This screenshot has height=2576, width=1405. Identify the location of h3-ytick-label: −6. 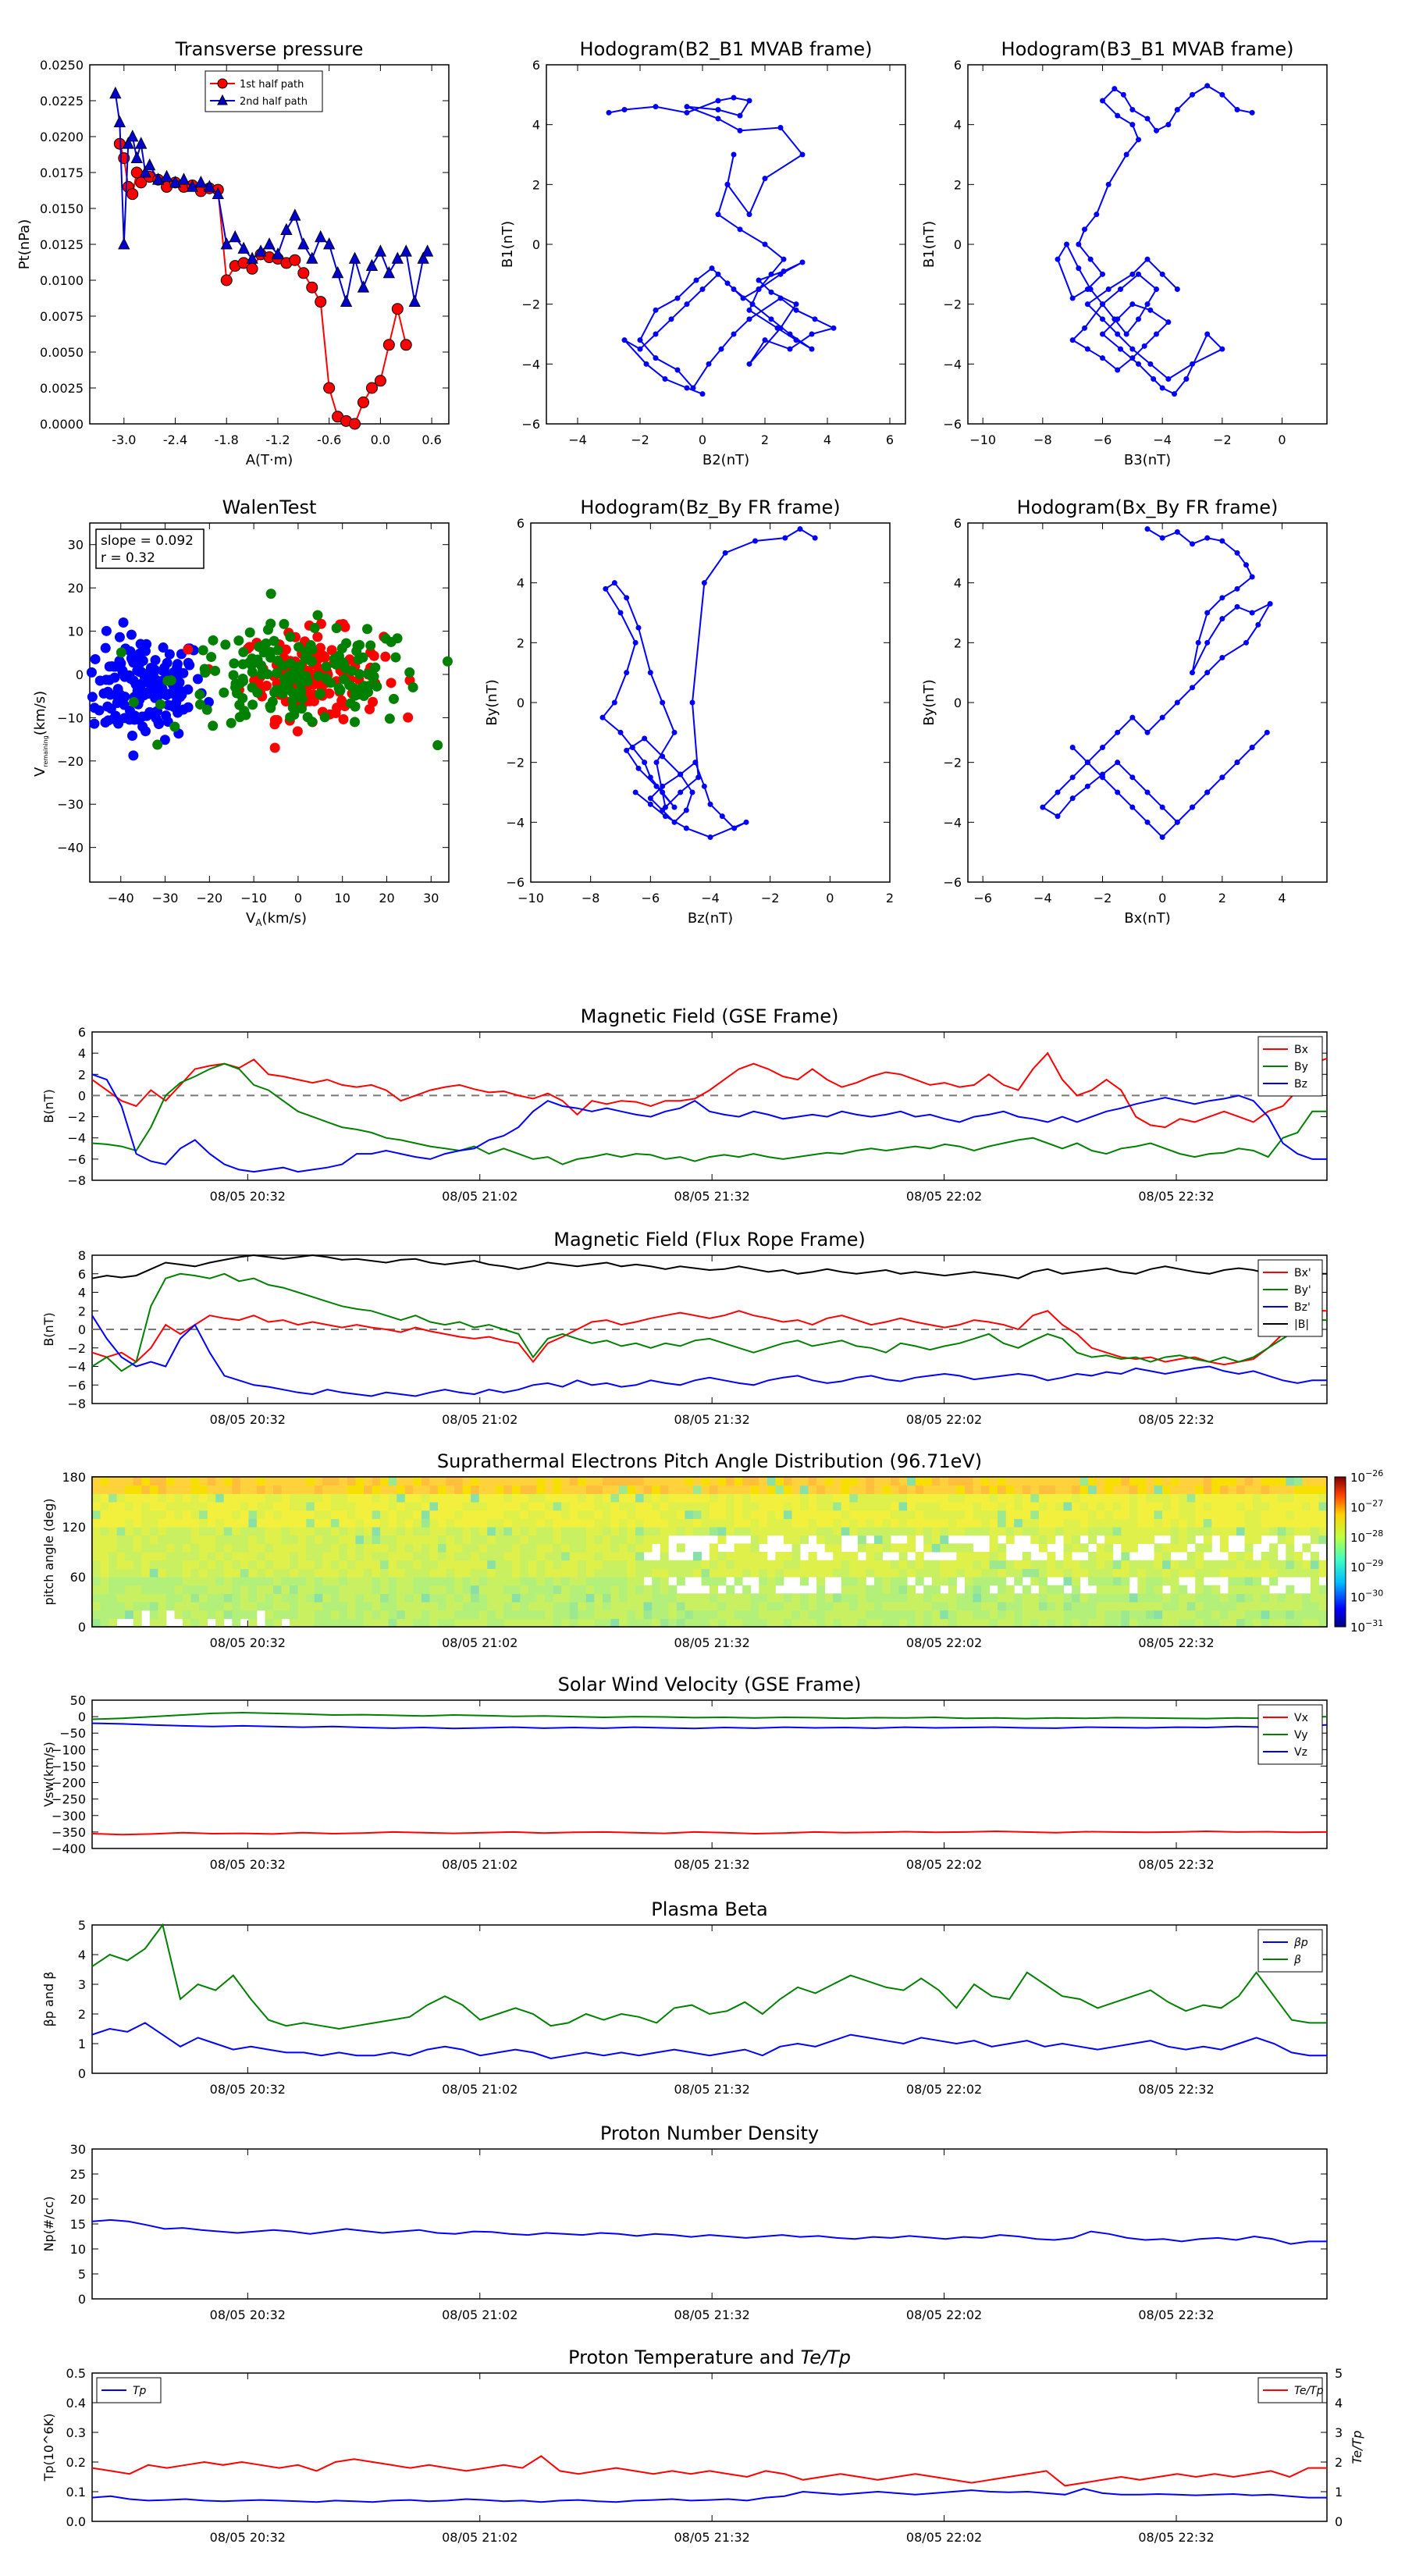
(515, 882).